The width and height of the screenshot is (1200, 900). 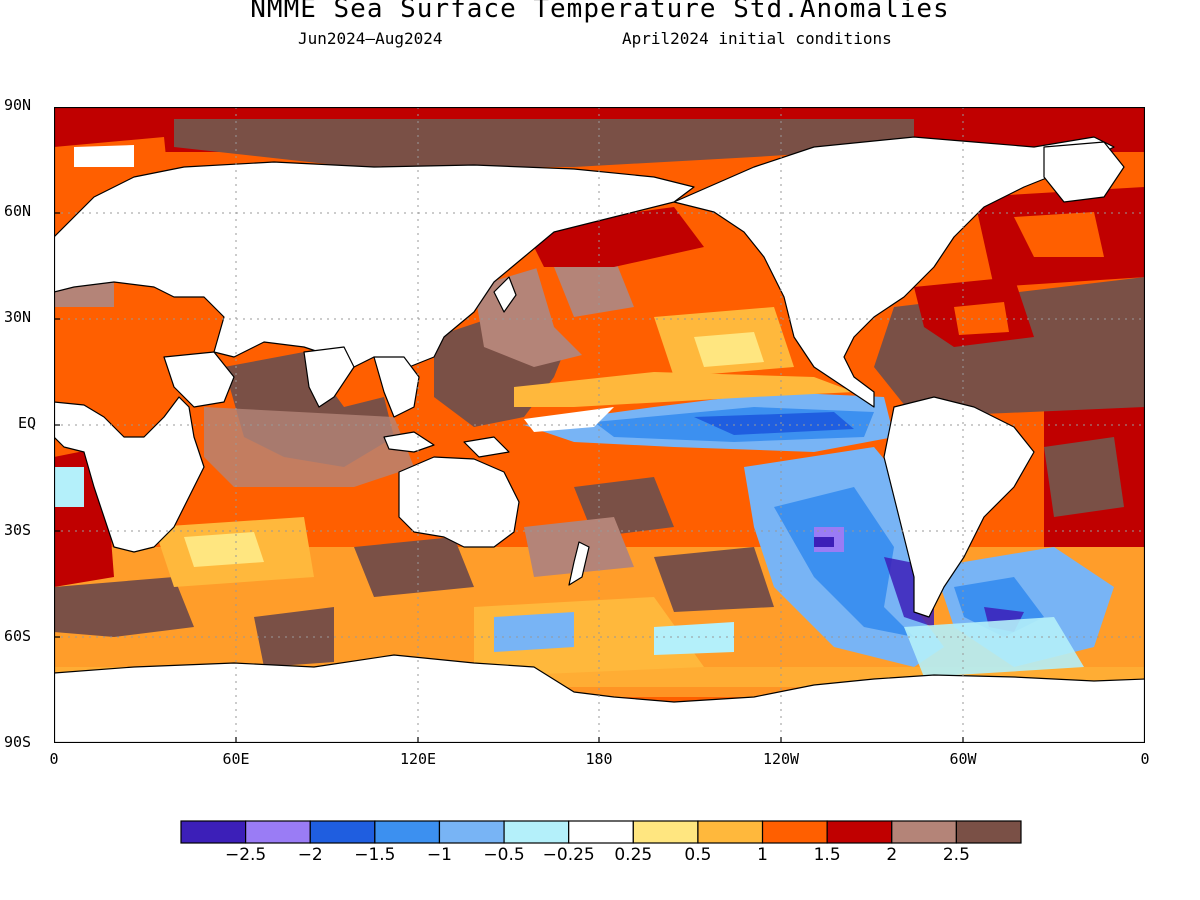 What do you see at coordinates (310, 855) in the screenshot?
I see `colorbar-label: −2` at bounding box center [310, 855].